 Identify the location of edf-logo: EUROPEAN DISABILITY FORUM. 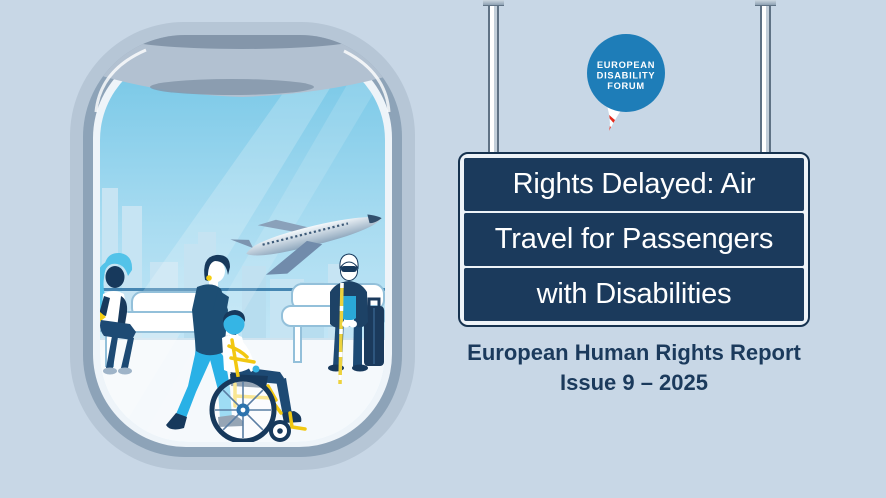
(626, 82).